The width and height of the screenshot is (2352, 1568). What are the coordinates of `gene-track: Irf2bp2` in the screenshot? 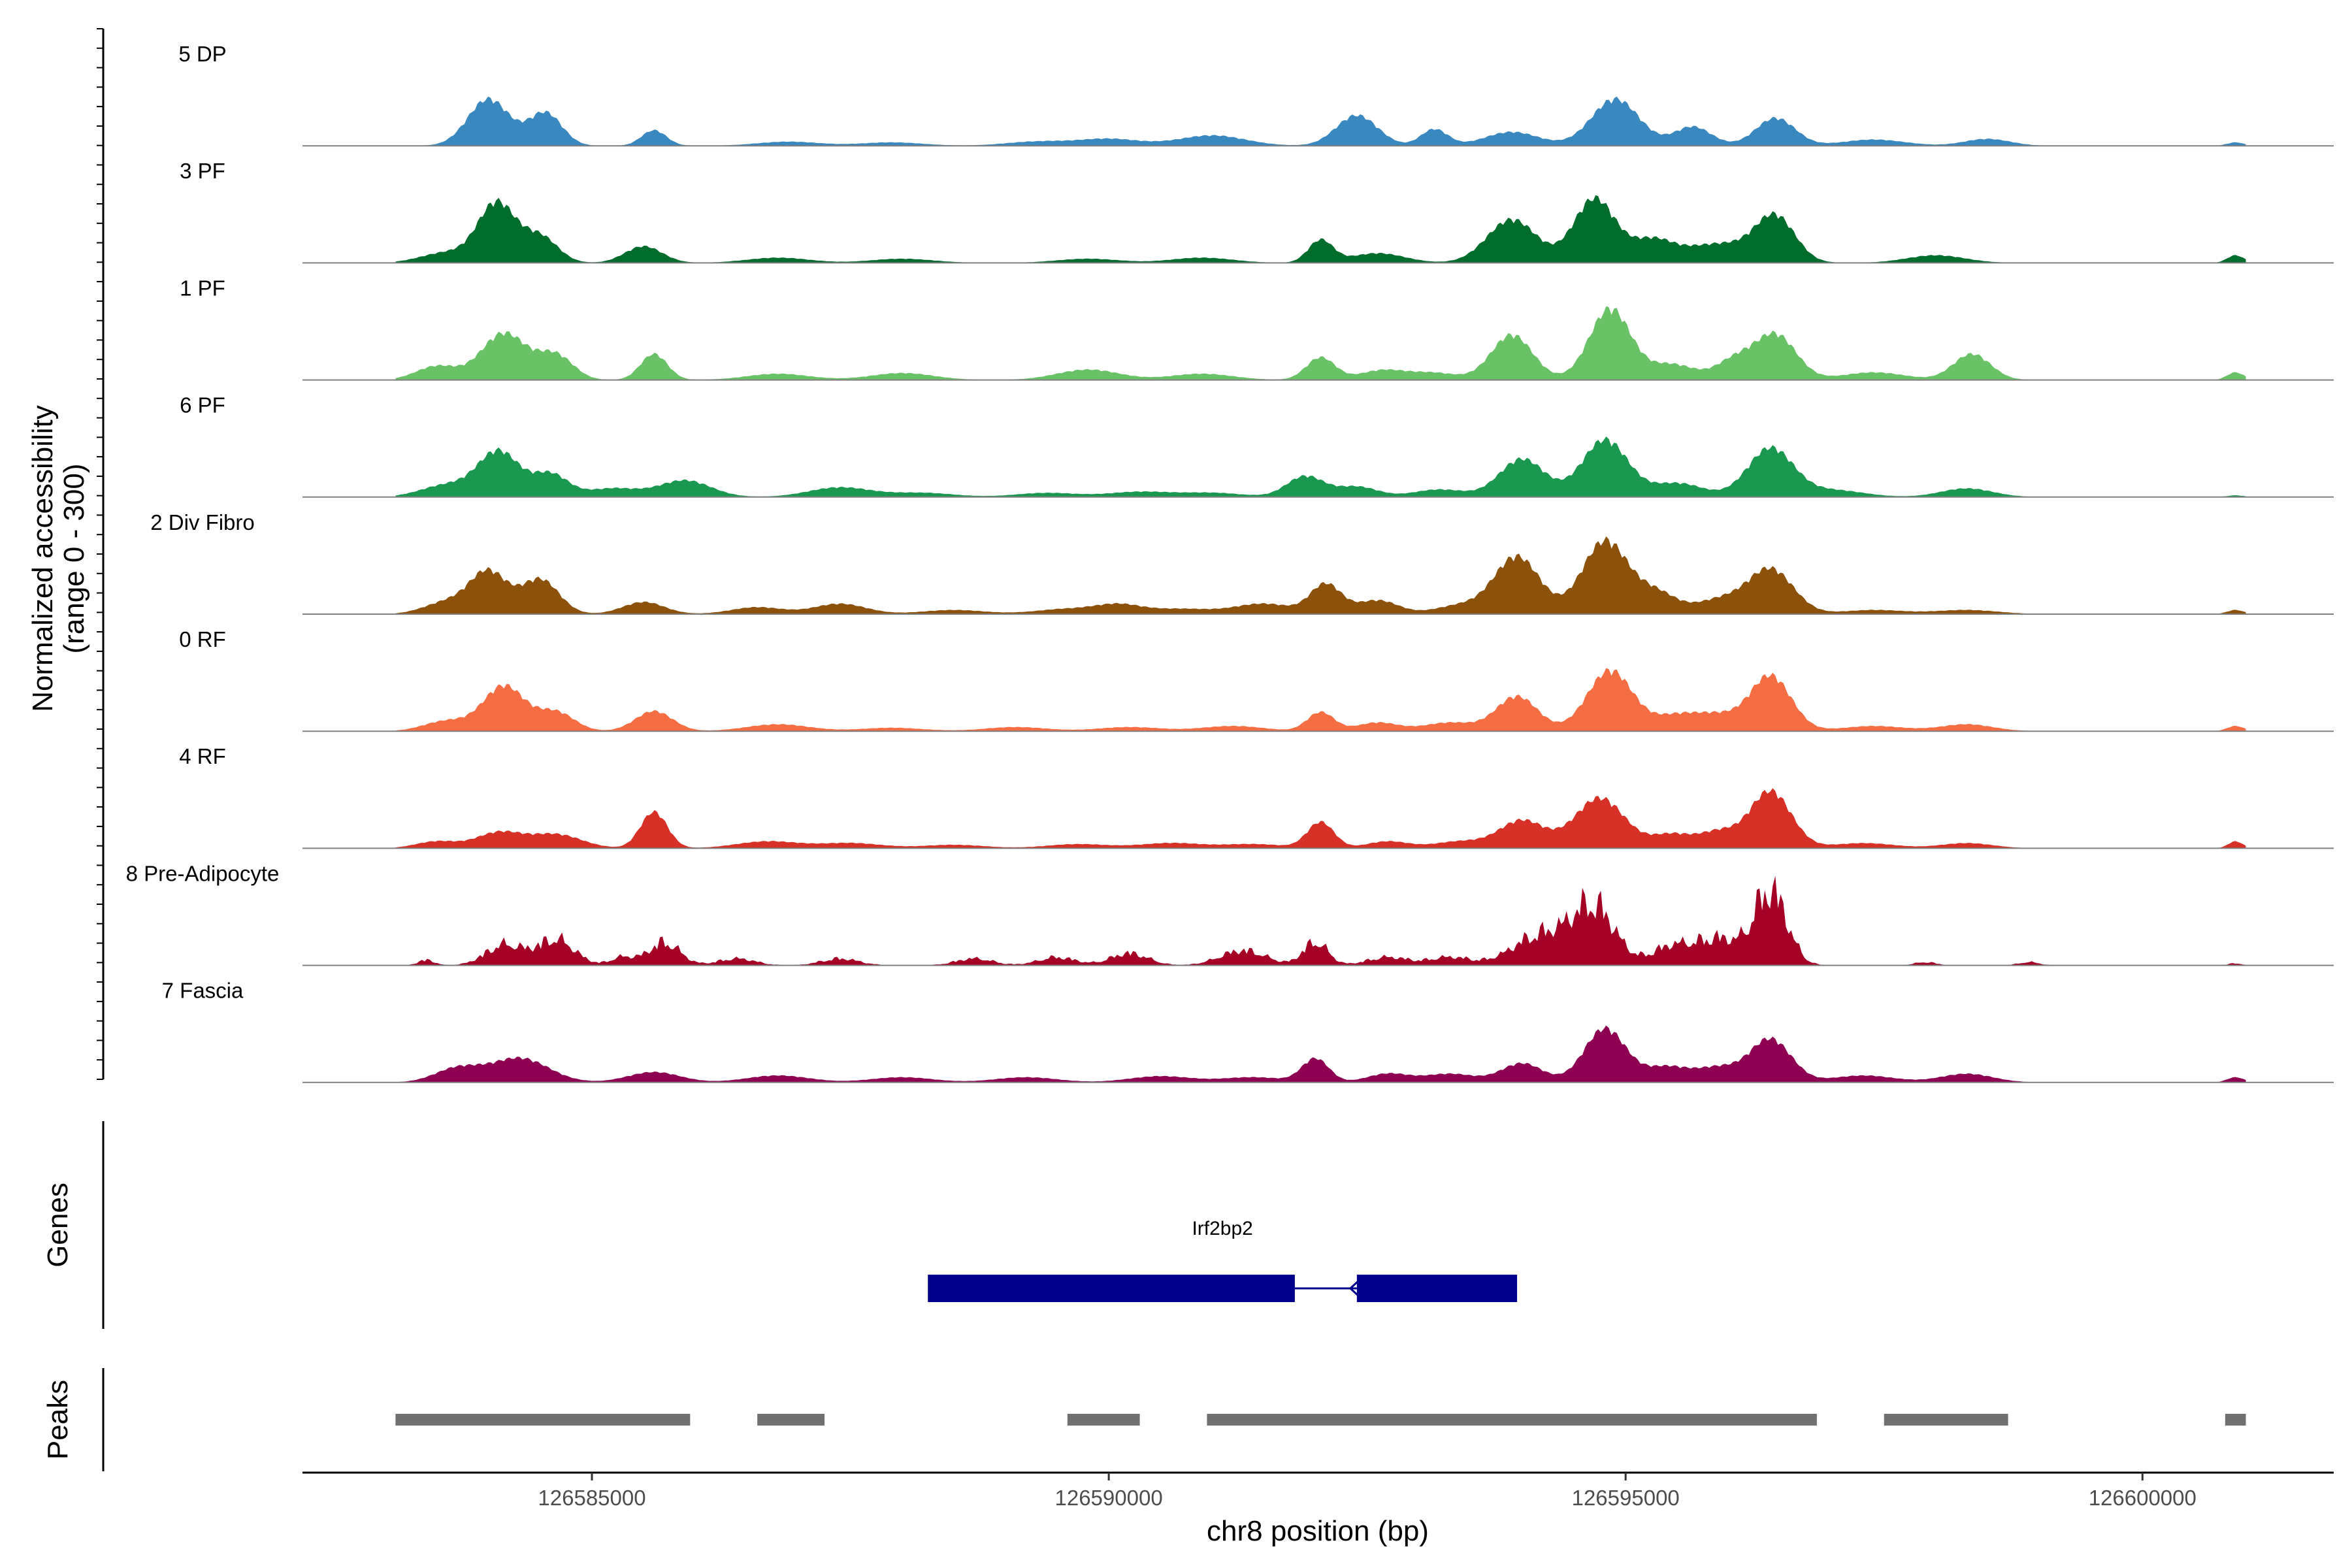 It's located at (1223, 1260).